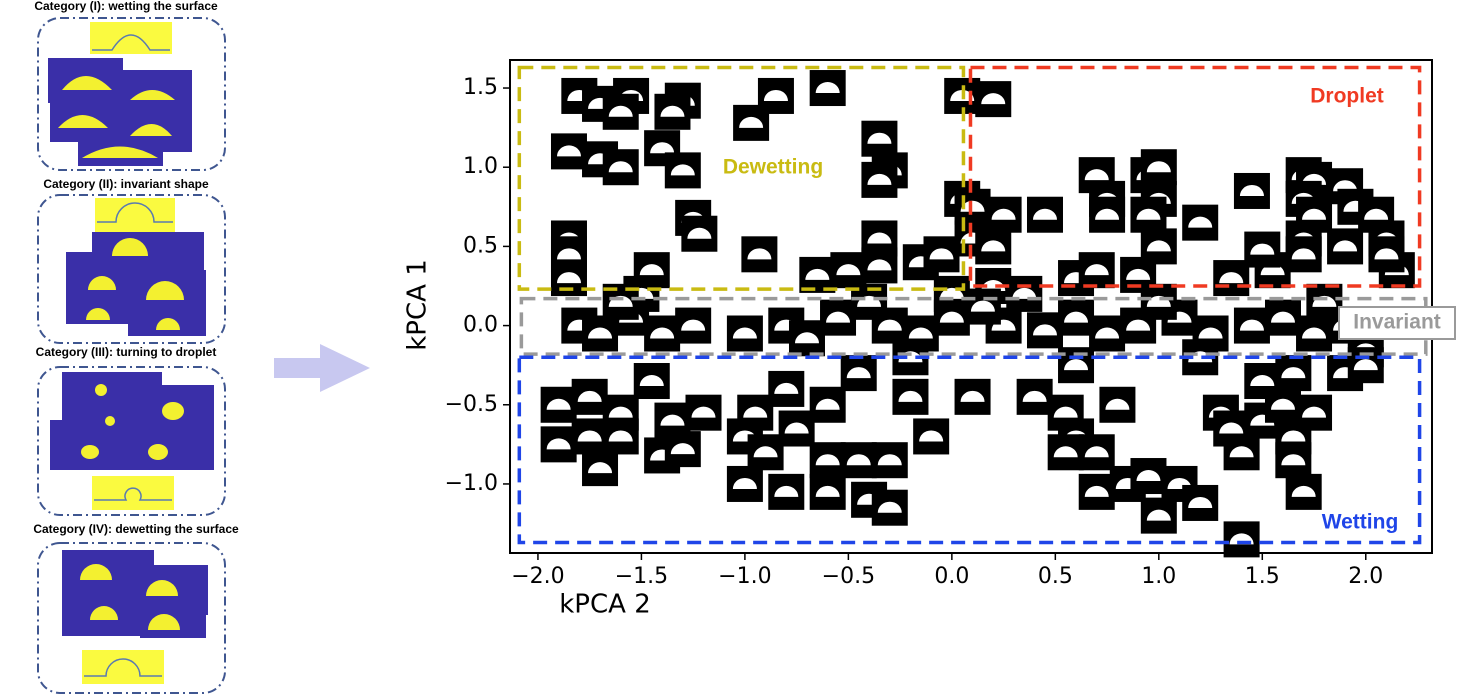 This screenshot has height=696, width=1459. I want to click on droplets, so click(135, 284).